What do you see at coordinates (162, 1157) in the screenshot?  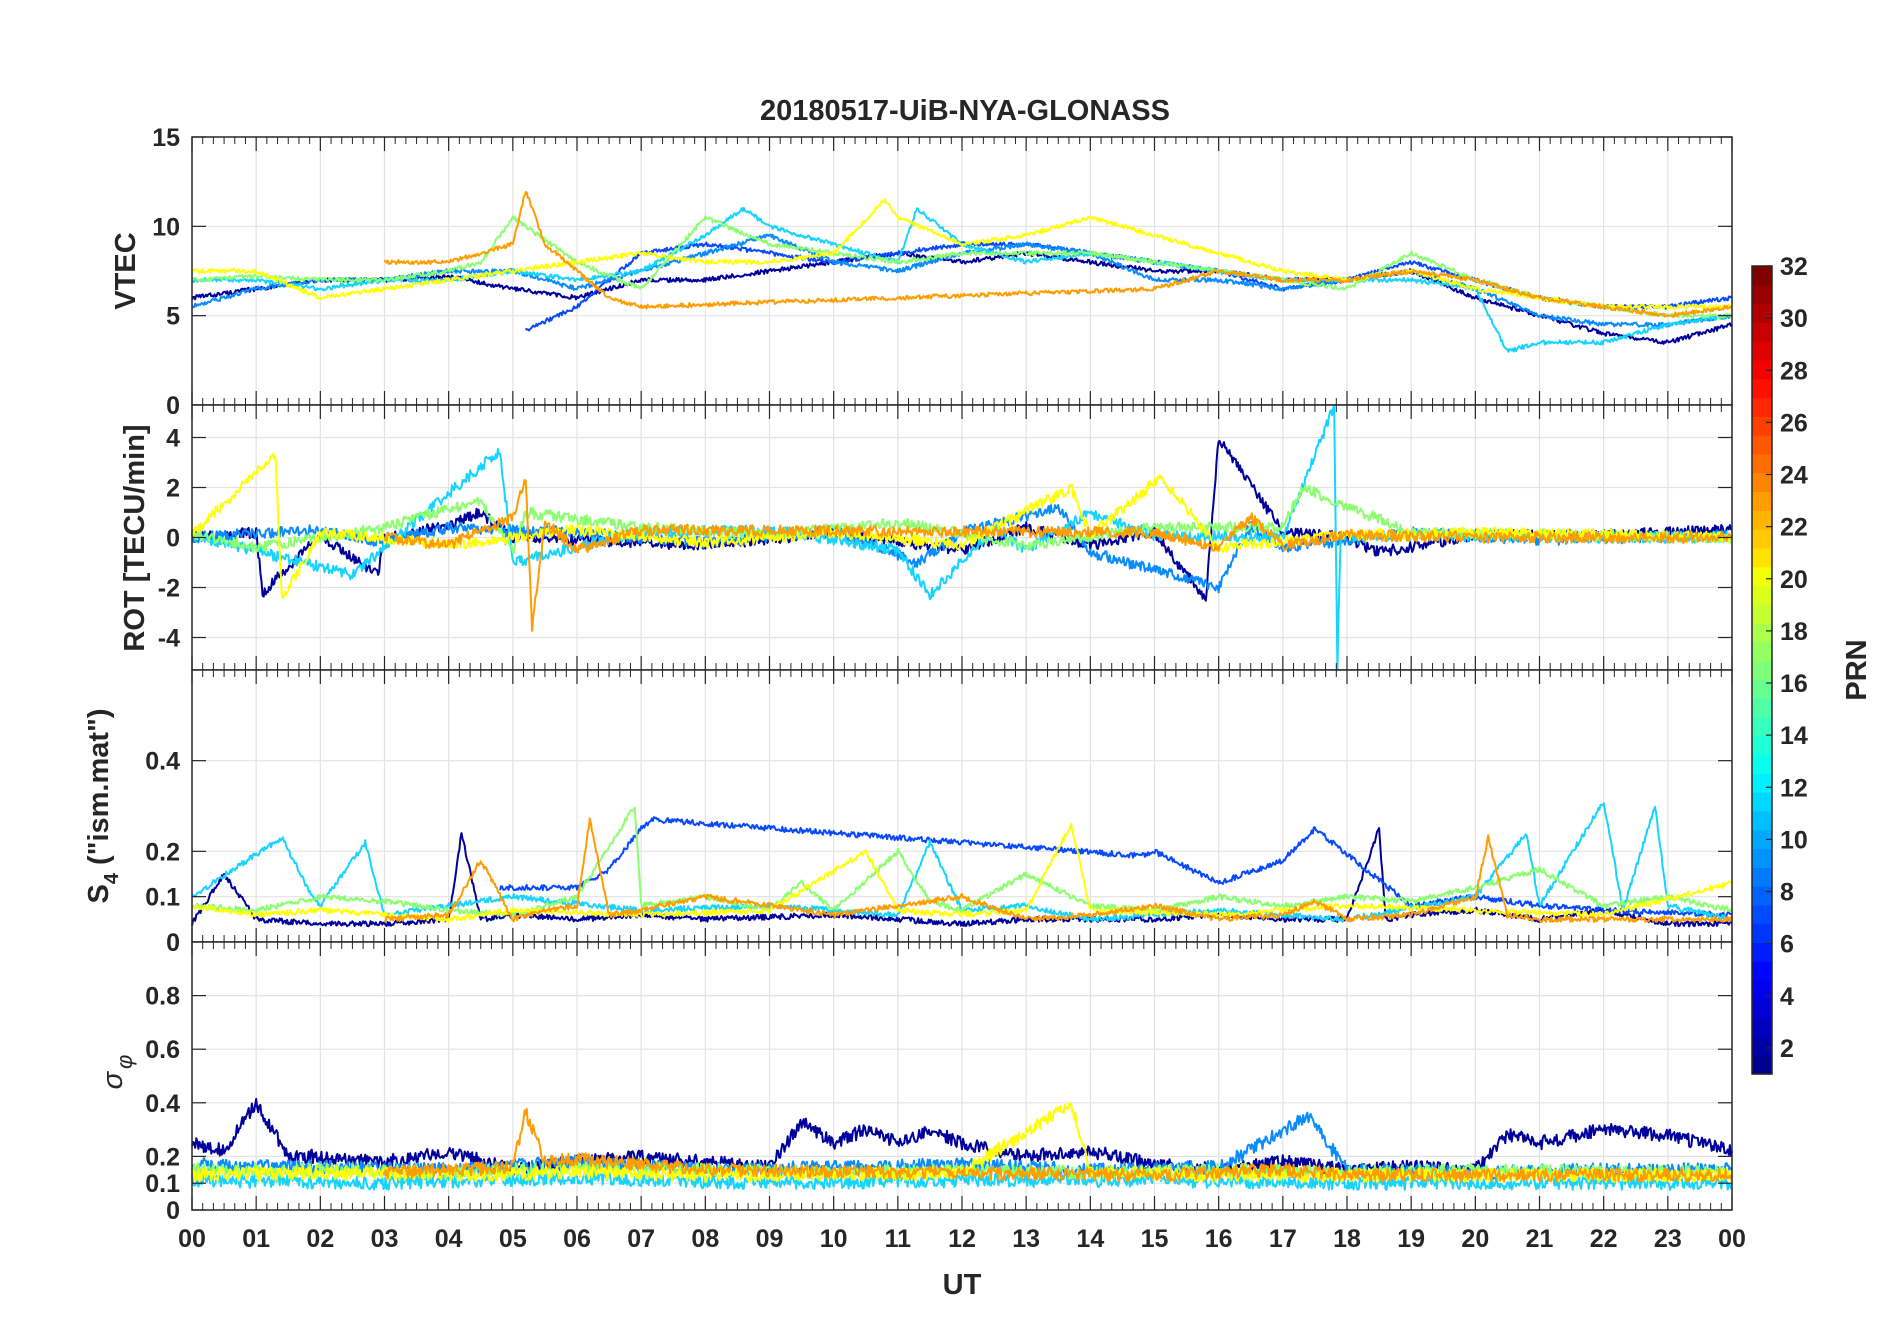 I see `sigma-phi-y-tick-label: 0.2` at bounding box center [162, 1157].